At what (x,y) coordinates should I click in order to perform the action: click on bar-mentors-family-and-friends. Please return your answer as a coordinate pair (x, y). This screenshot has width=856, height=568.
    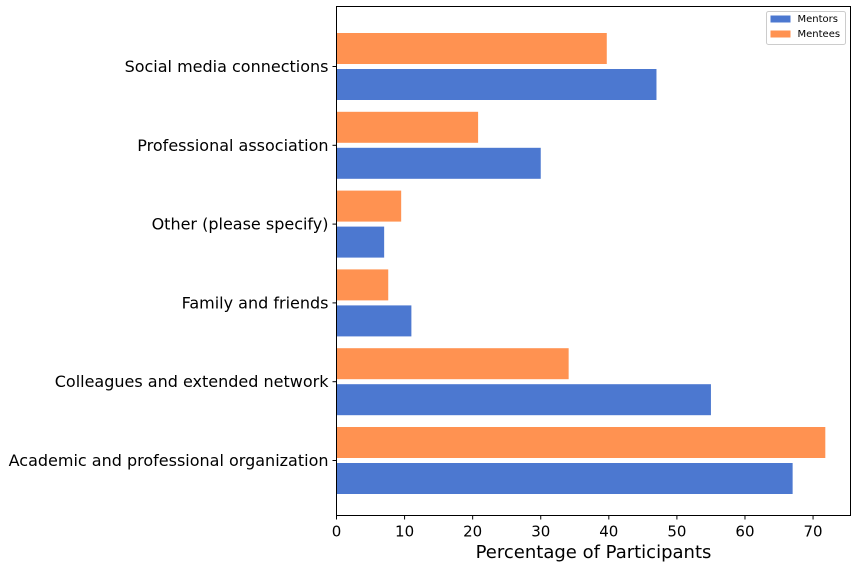
    Looking at the image, I should click on (374, 321).